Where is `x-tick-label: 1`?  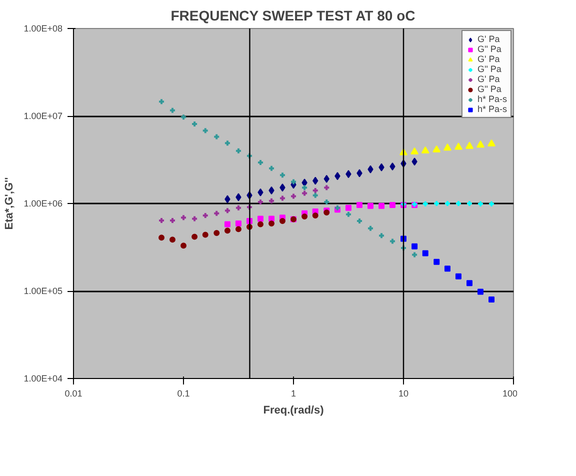 x-tick-label: 1 is located at coordinates (293, 393).